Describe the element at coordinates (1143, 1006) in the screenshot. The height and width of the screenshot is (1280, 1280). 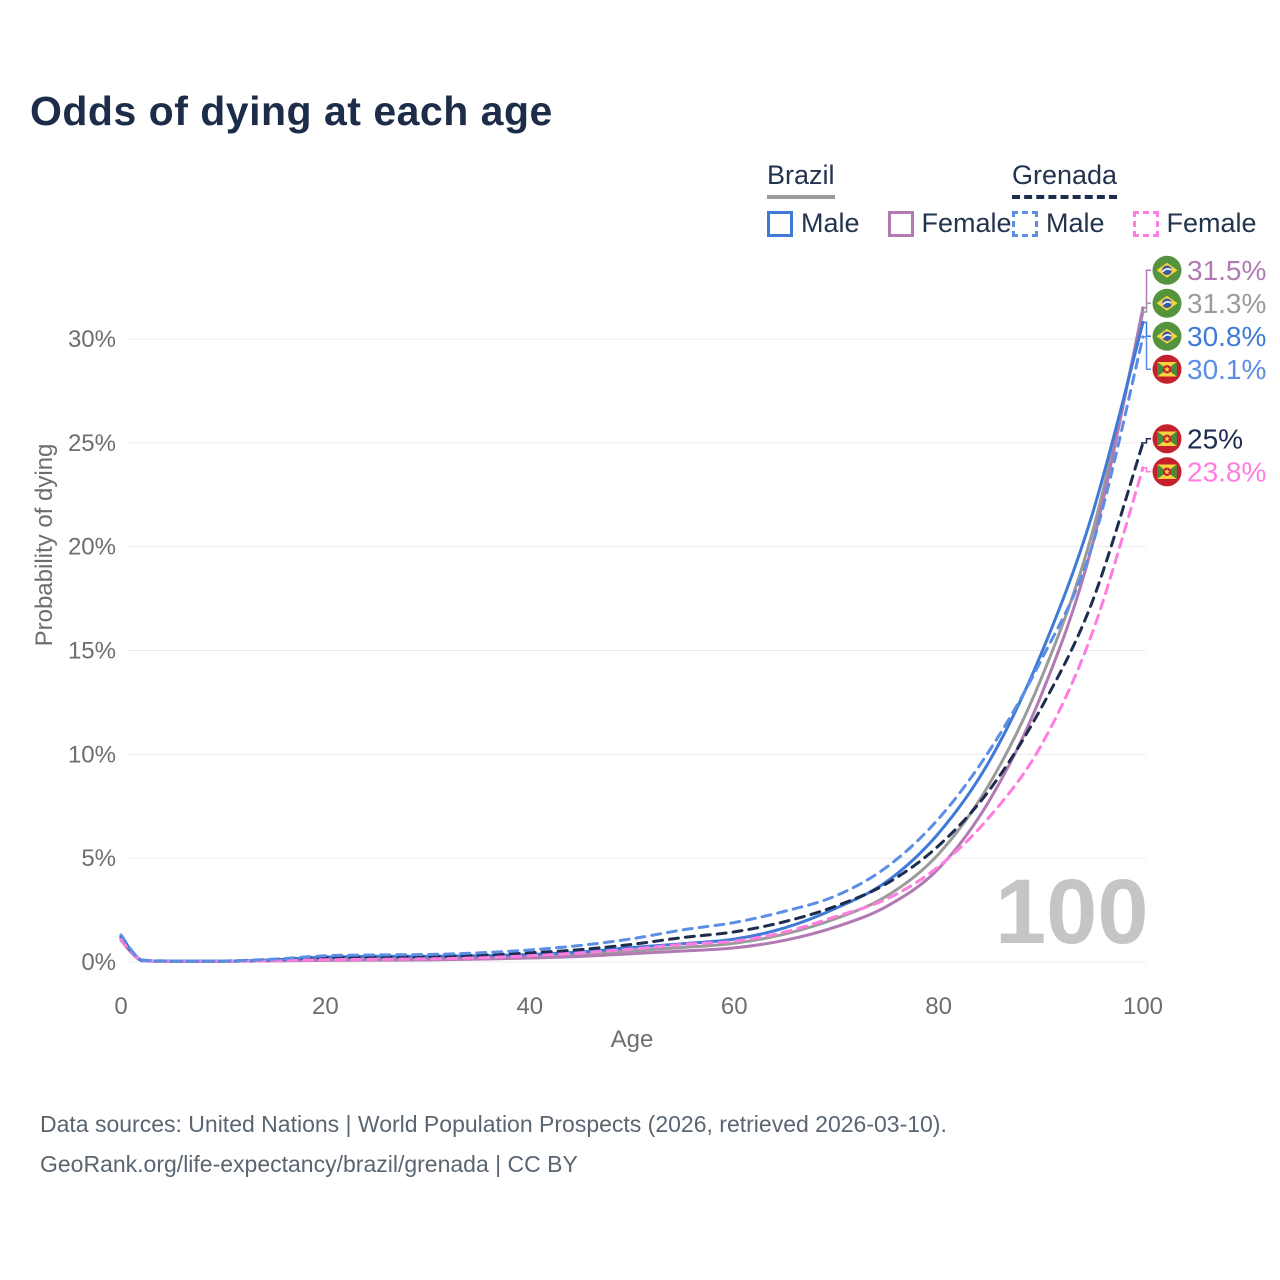
I see `x-tick-label: 100` at that location.